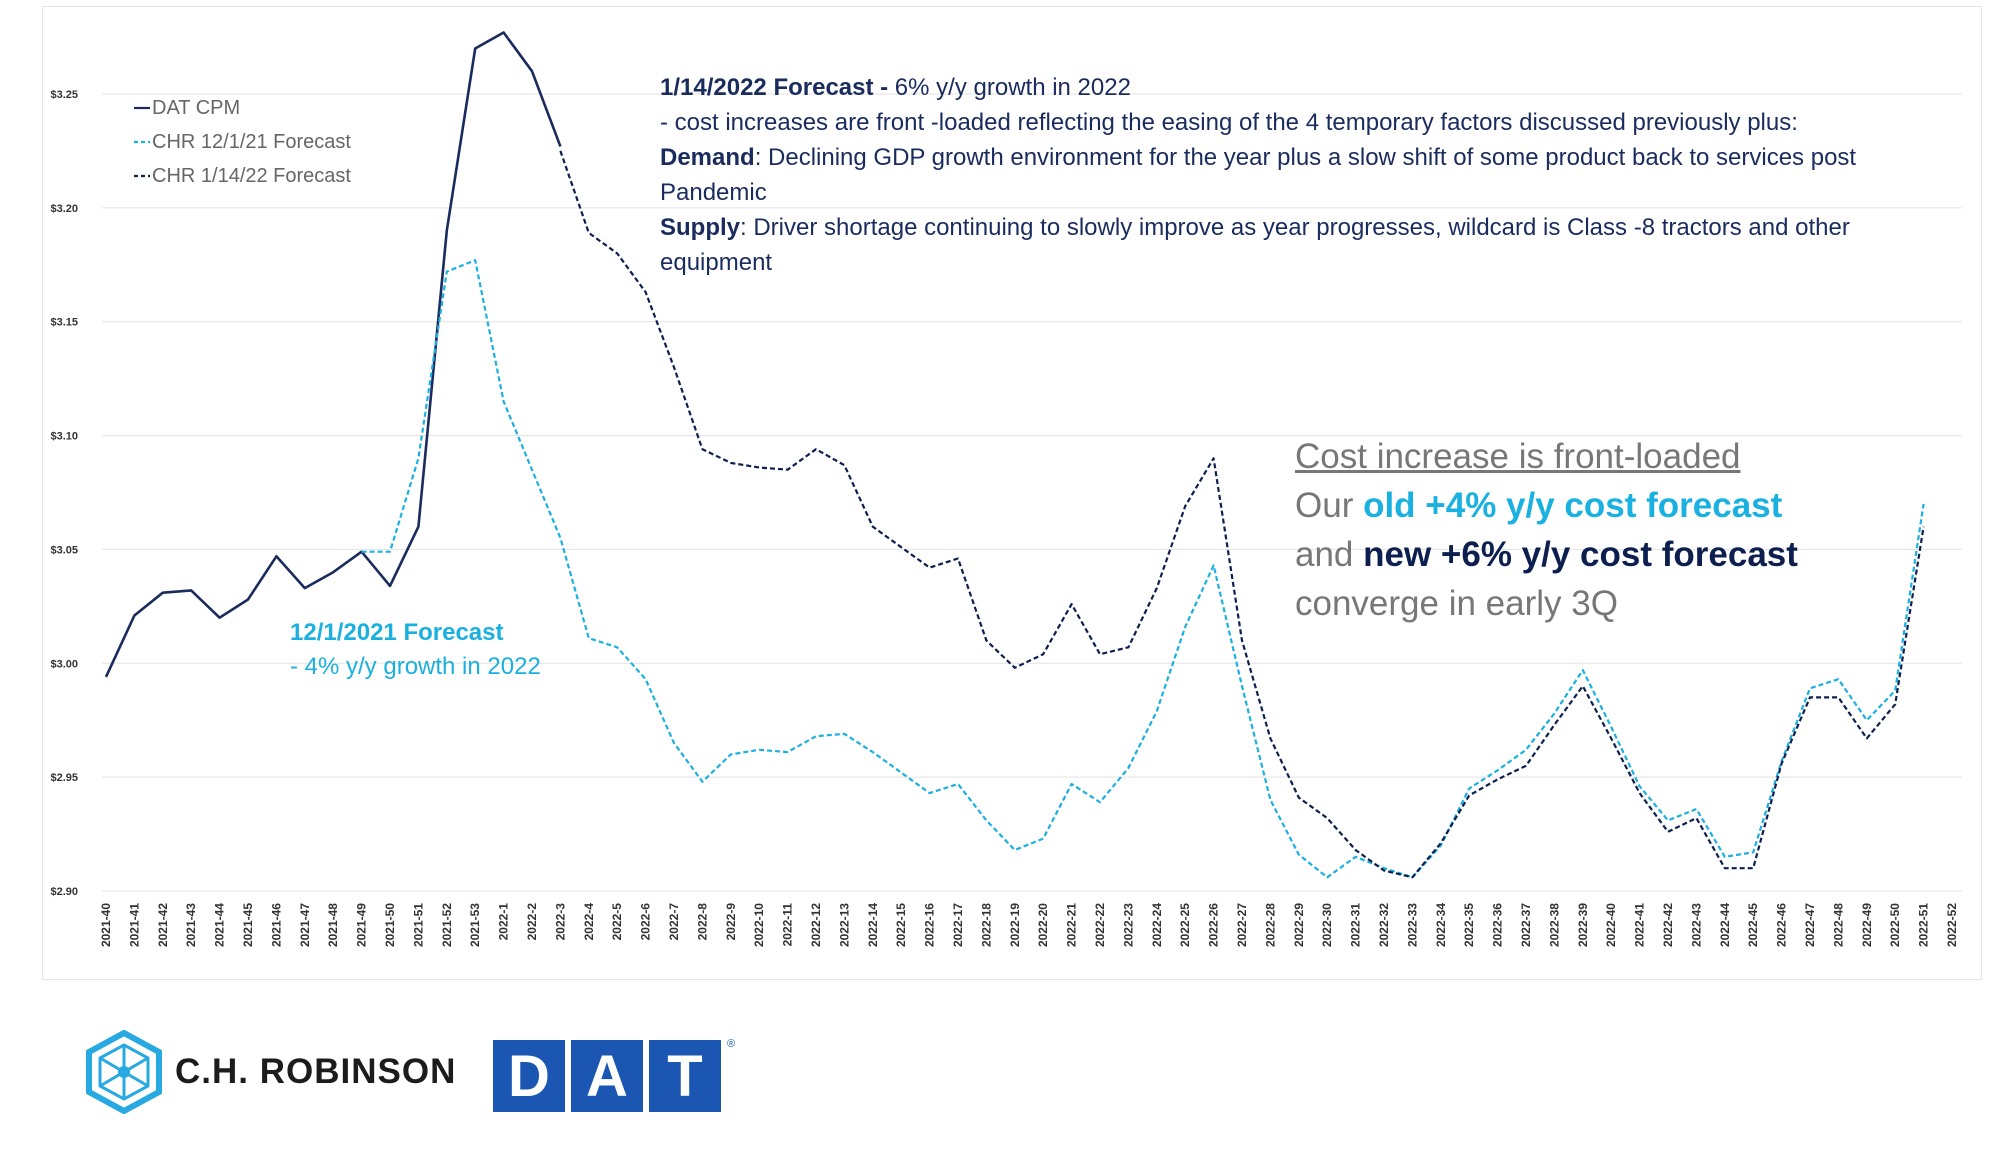 The width and height of the screenshot is (2000, 1170). I want to click on x-tick-label: 2022-11, so click(788, 925).